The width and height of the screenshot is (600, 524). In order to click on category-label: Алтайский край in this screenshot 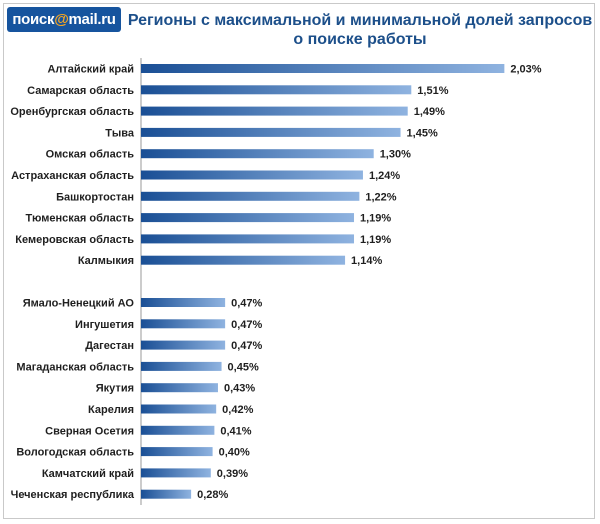, I will do `click(90, 70)`.